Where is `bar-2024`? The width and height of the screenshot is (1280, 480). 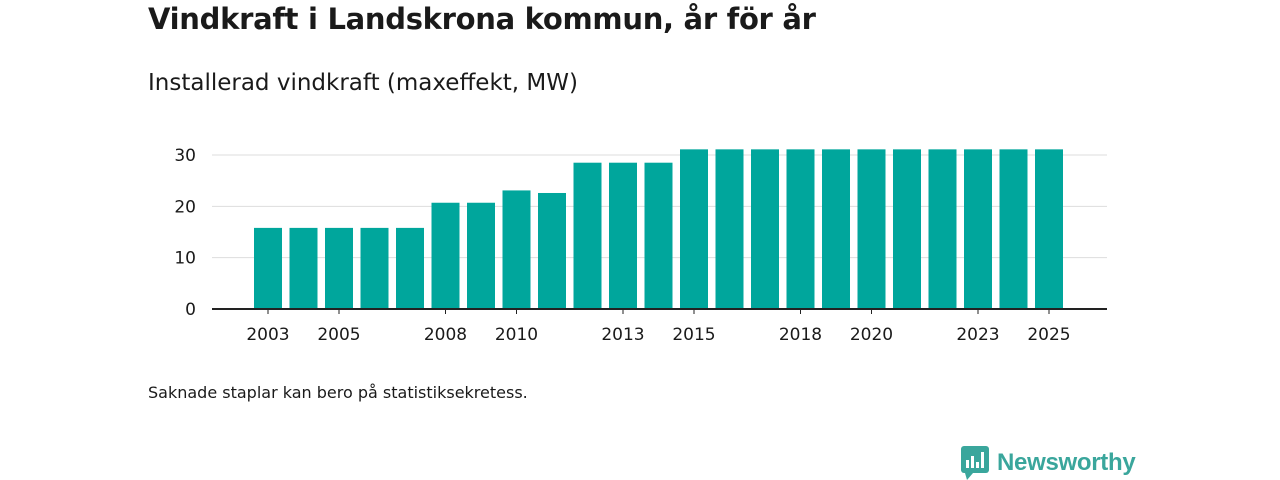
bar-2024 is located at coordinates (1013, 229).